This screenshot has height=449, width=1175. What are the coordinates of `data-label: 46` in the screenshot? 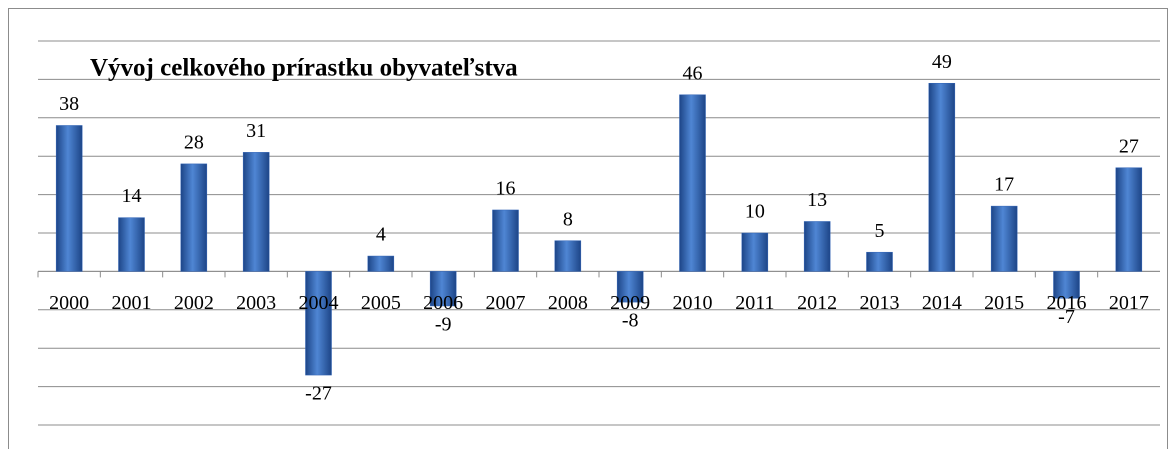 It's located at (693, 73).